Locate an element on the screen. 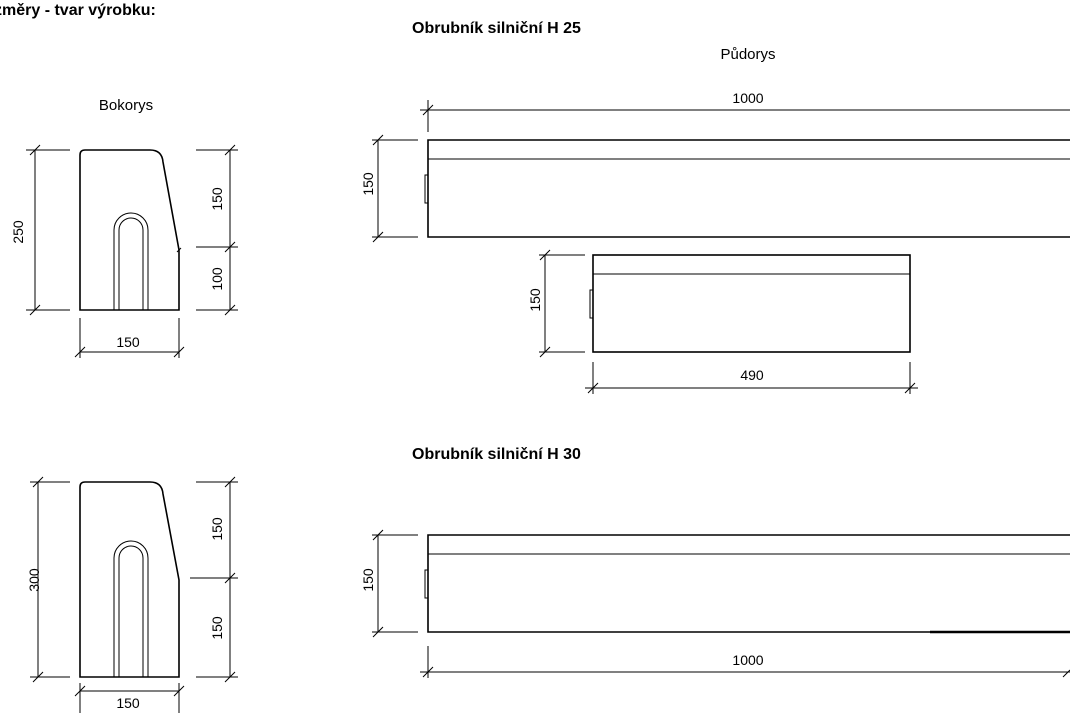  h25-plan-short-dim-length is located at coordinates (751, 378).